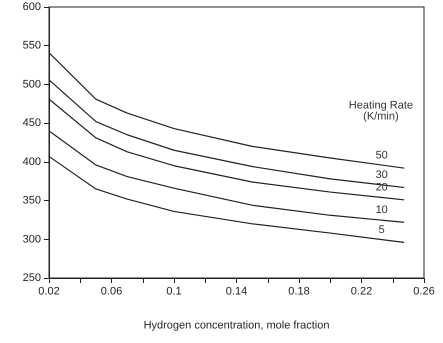 Image resolution: width=443 pixels, height=343 pixels. I want to click on y-tick-label: 400, so click(31, 162).